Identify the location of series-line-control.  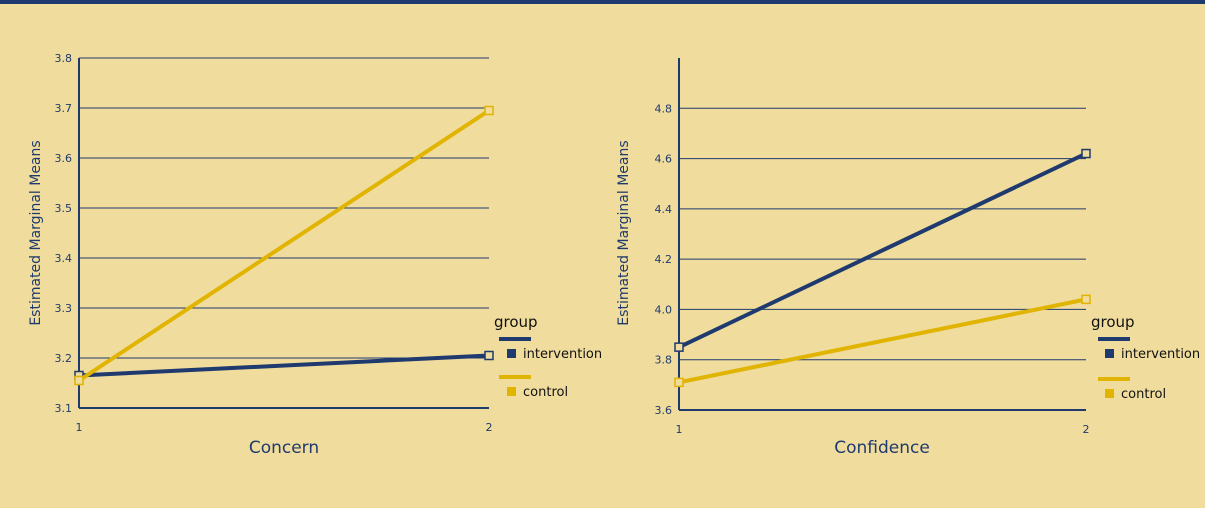
(882, 341).